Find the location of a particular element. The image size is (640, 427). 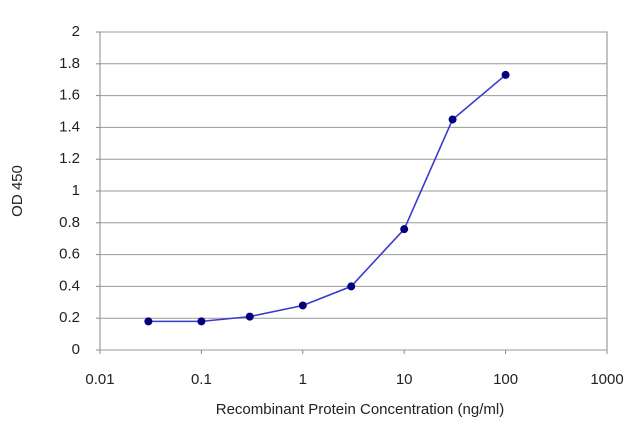

y-tick-label: 2 is located at coordinates (76, 31).